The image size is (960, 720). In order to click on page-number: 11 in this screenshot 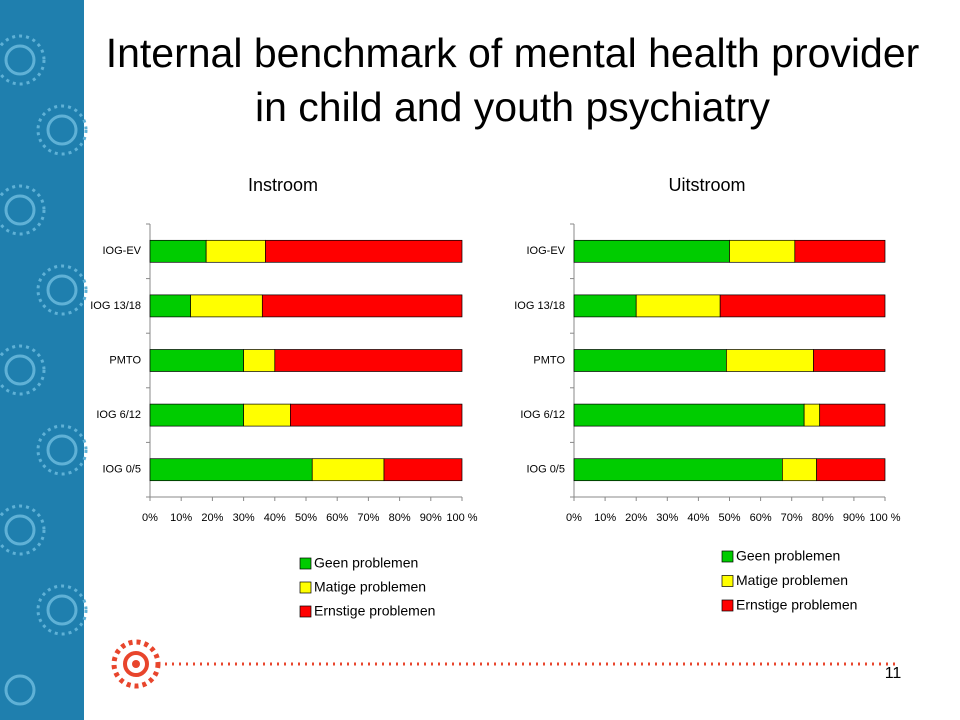, I will do `click(893, 673)`.